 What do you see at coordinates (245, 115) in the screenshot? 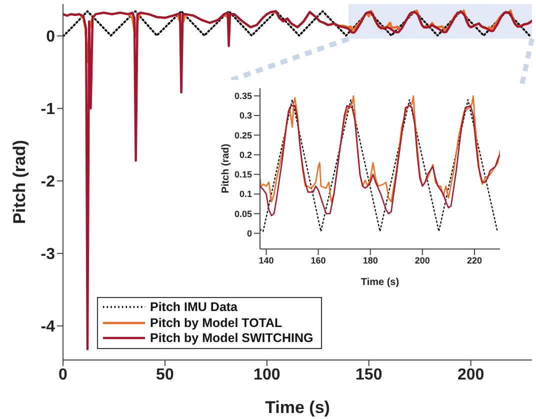
I see `y-tick-label: 0.3` at bounding box center [245, 115].